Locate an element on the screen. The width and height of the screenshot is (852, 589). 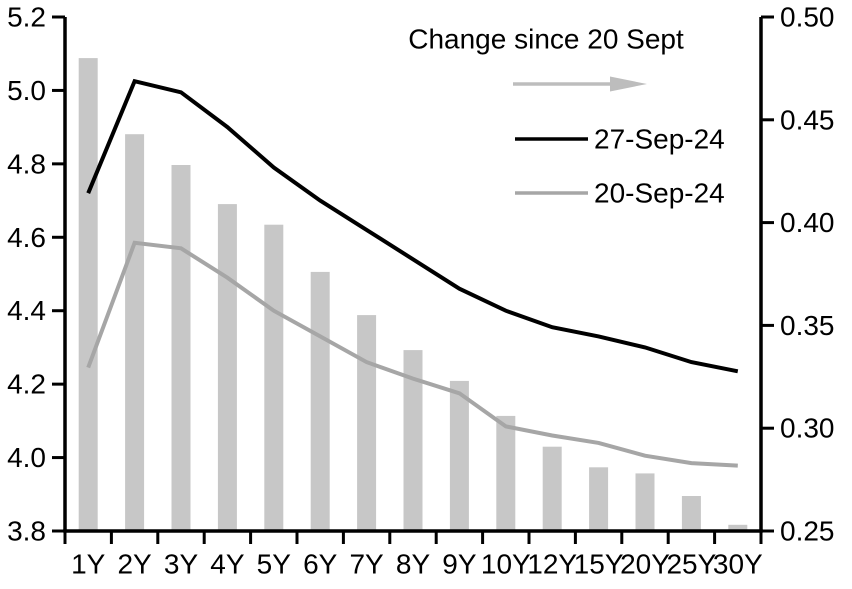
legend-title: Change since 20 Sept is located at coordinates (546, 39).